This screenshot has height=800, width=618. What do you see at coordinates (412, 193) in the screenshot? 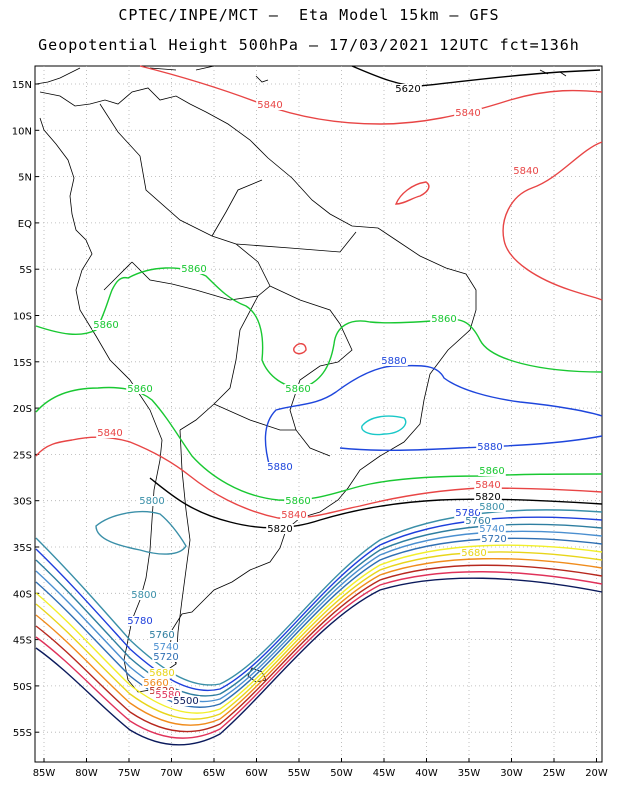
I see `contour-5840-small-loop` at bounding box center [412, 193].